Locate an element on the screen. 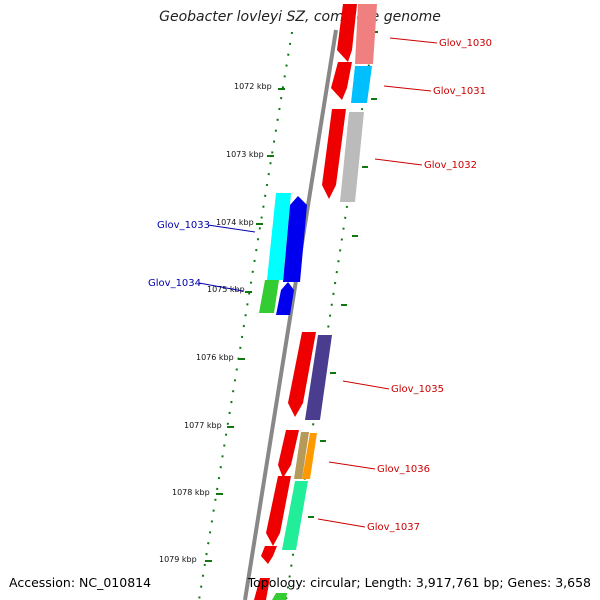  tick-label: 1074 kbp is located at coordinates (235, 222).